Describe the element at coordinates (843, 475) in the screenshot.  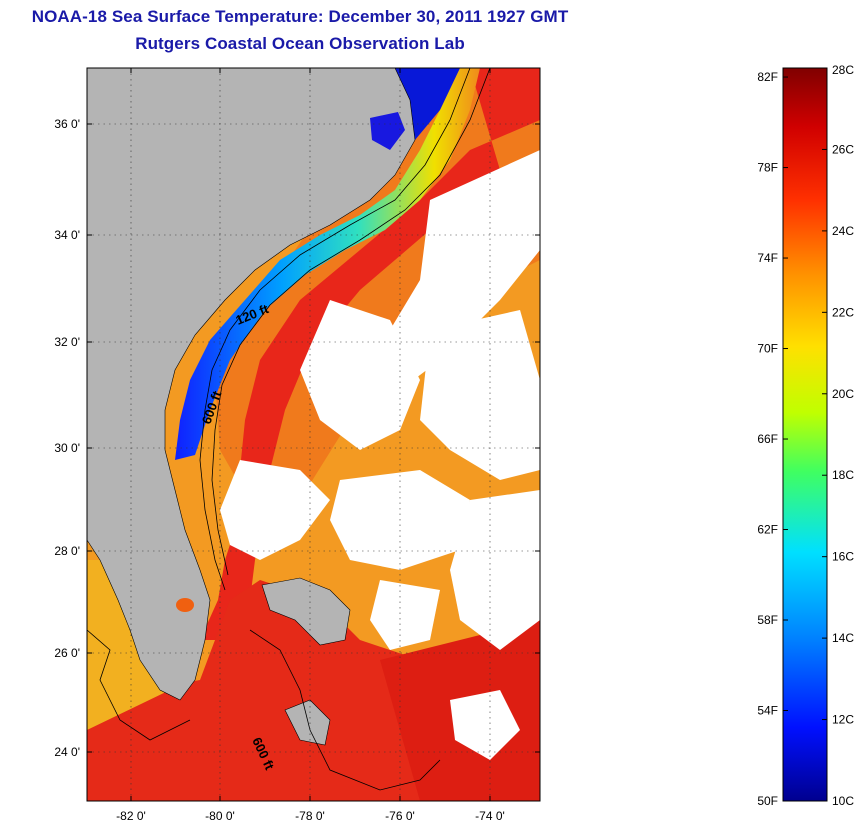
I see `colorbar-celsius-tick-label: 18C` at that location.